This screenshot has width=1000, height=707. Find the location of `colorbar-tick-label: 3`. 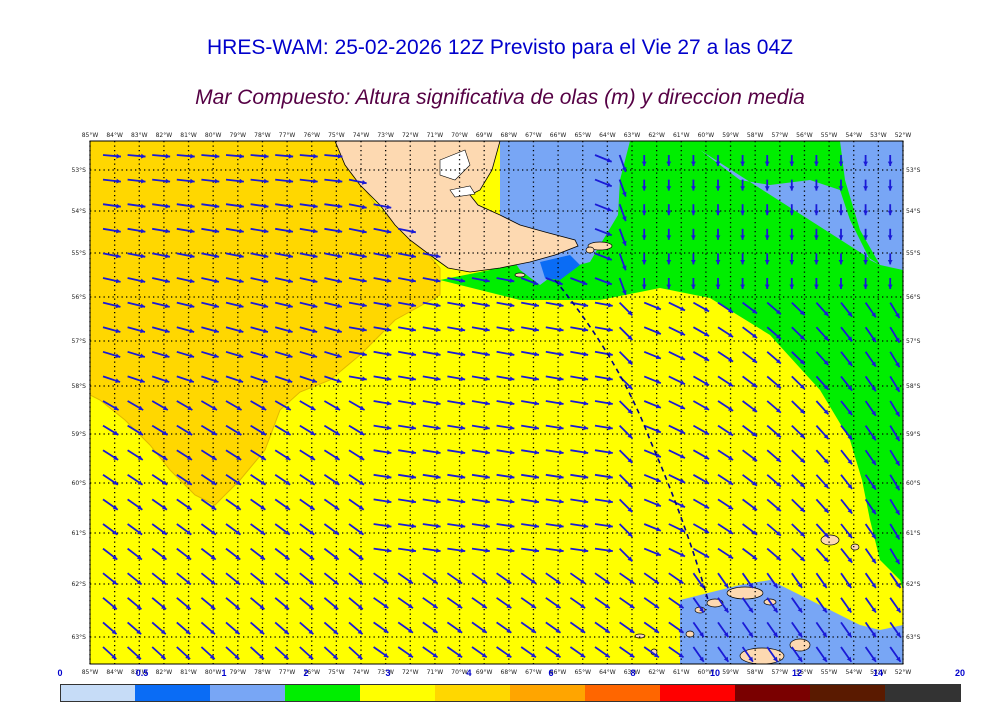

colorbar-tick-label: 3 is located at coordinates (388, 673).